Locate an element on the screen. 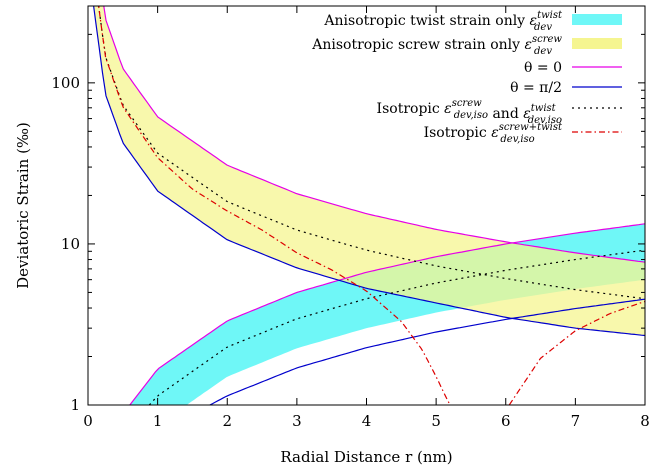 This screenshot has height=472, width=667. x-tick-label: 3 is located at coordinates (297, 421).